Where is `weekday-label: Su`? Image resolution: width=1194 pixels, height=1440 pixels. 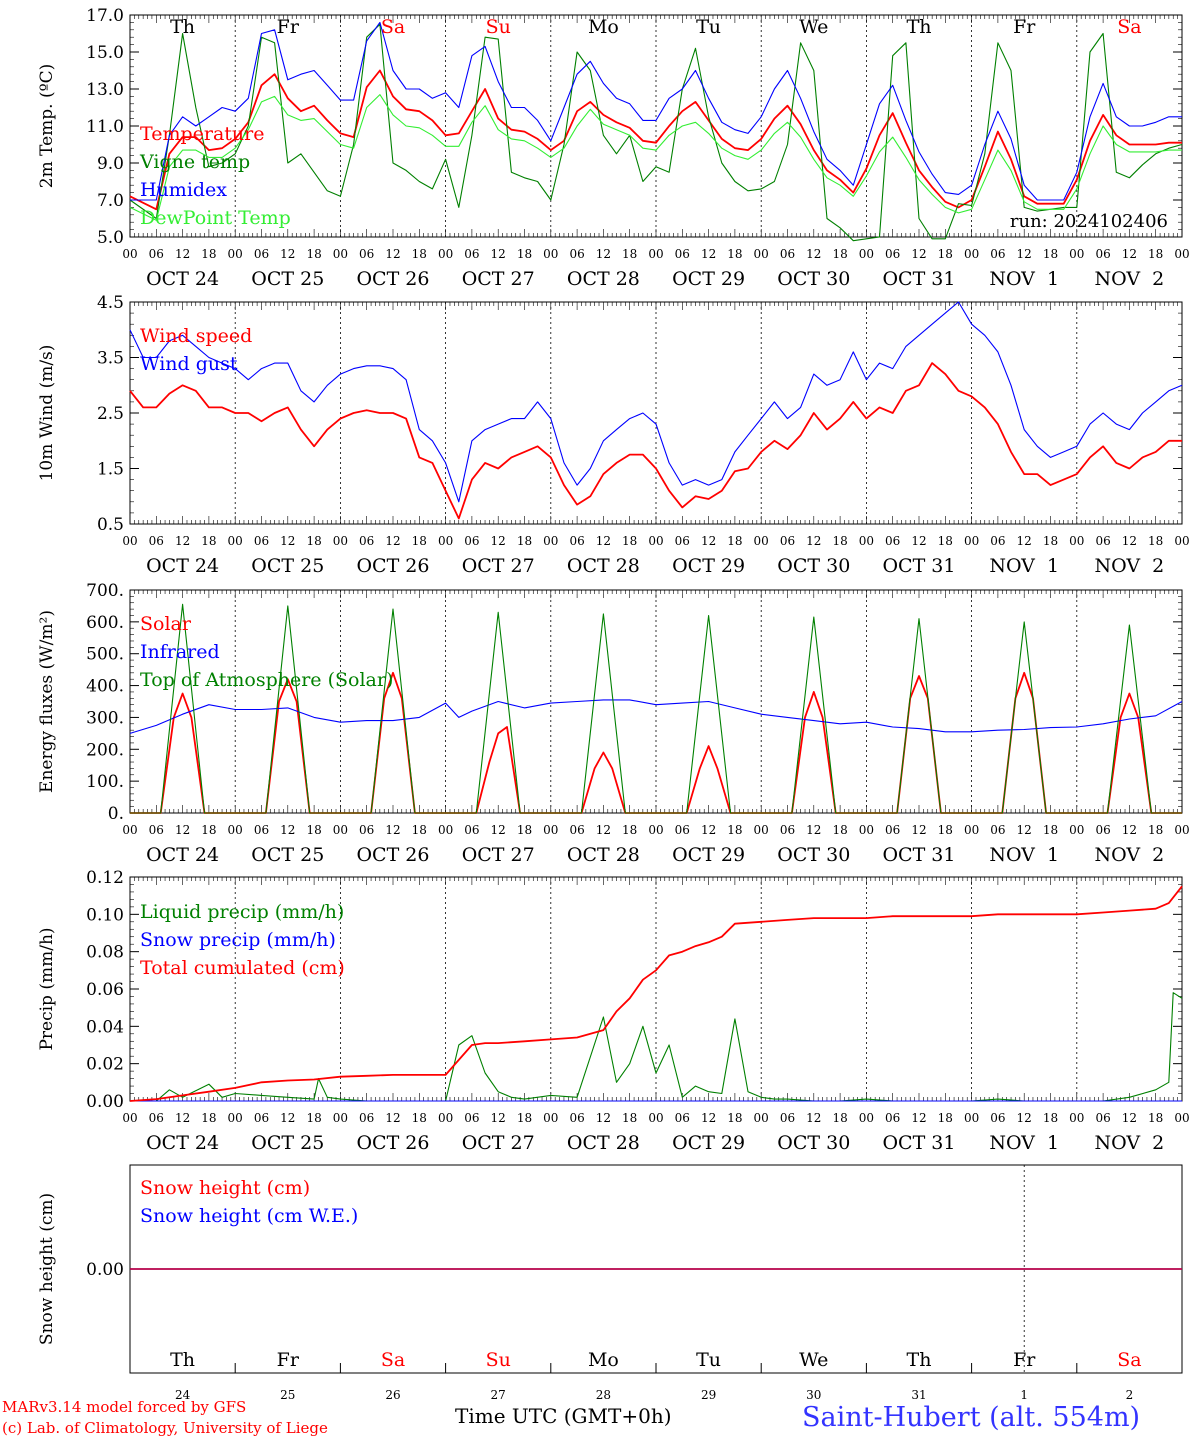
weekday-label: Su is located at coordinates (498, 27).